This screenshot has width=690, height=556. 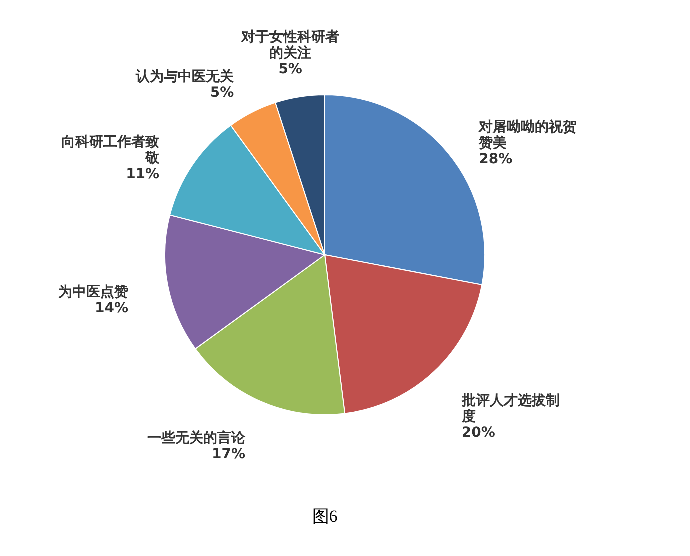 I want to click on caption: 图6, so click(x=325, y=516).